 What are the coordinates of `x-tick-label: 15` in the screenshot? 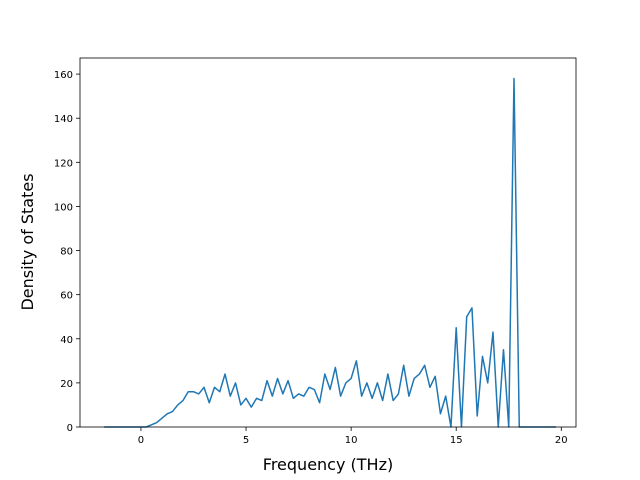 It's located at (456, 440).